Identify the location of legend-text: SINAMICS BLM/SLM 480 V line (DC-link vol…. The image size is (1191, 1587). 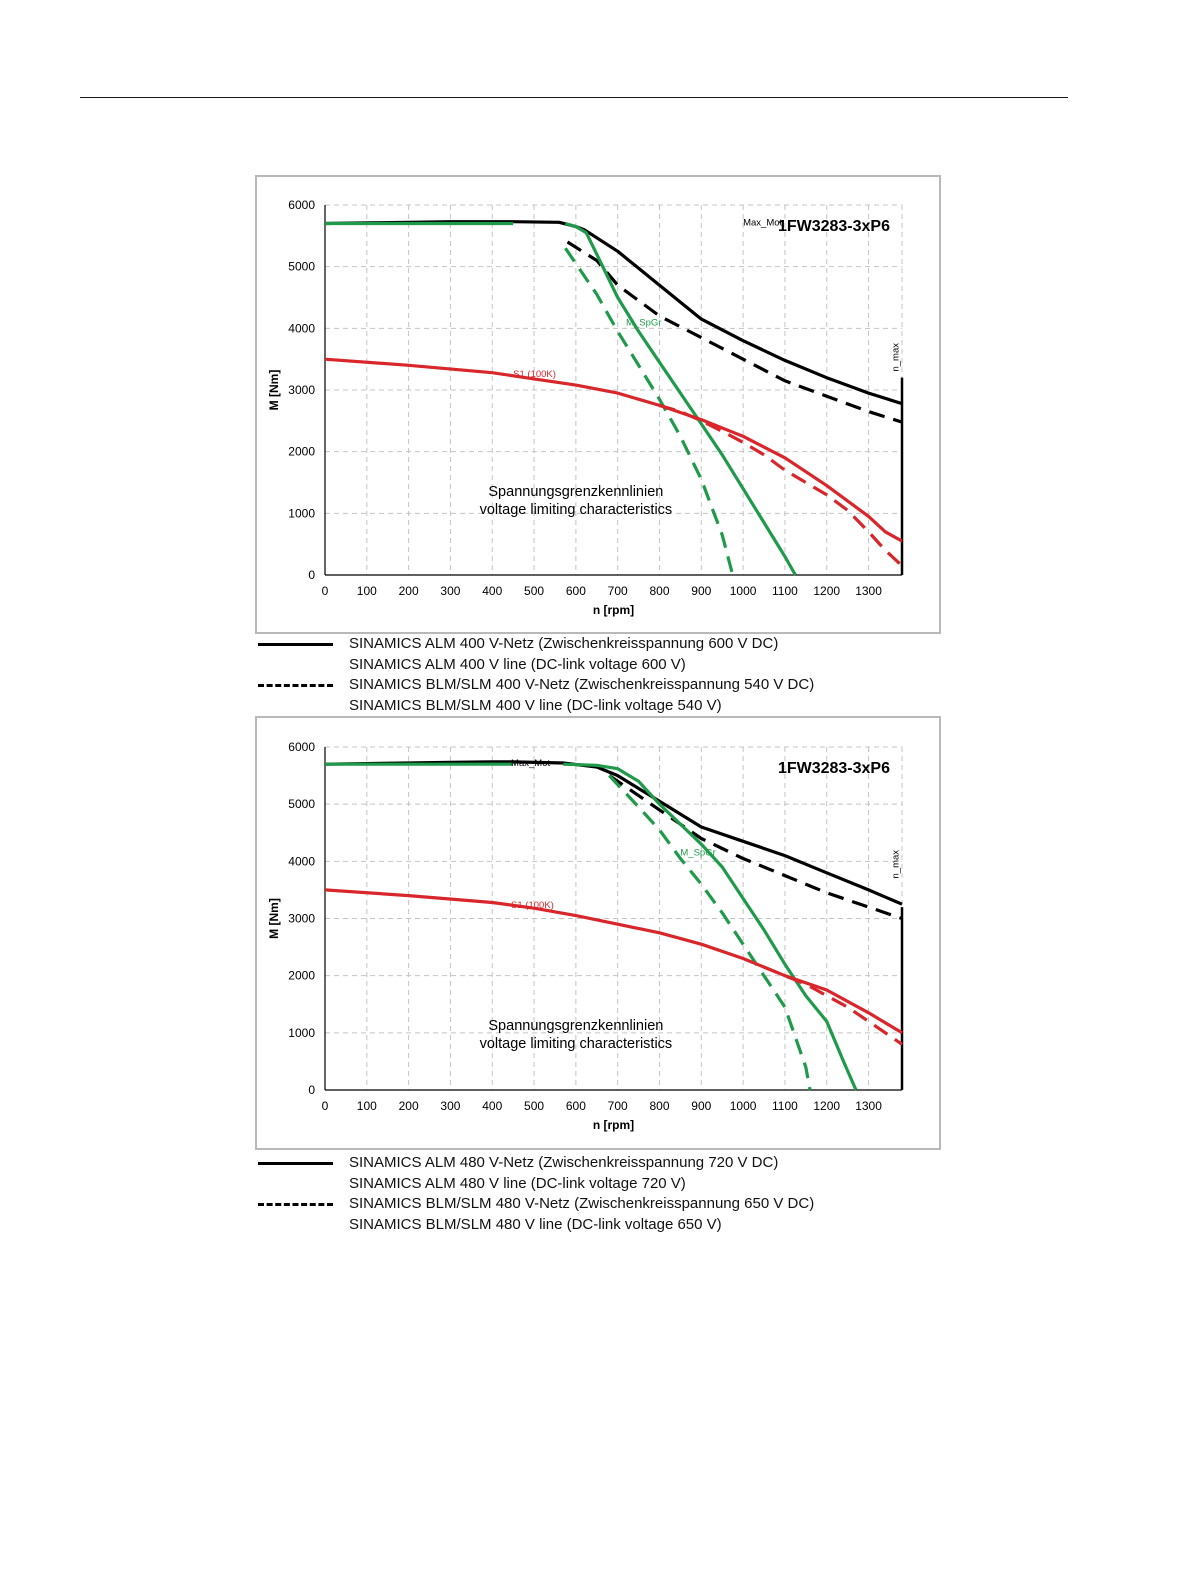
(535, 1224).